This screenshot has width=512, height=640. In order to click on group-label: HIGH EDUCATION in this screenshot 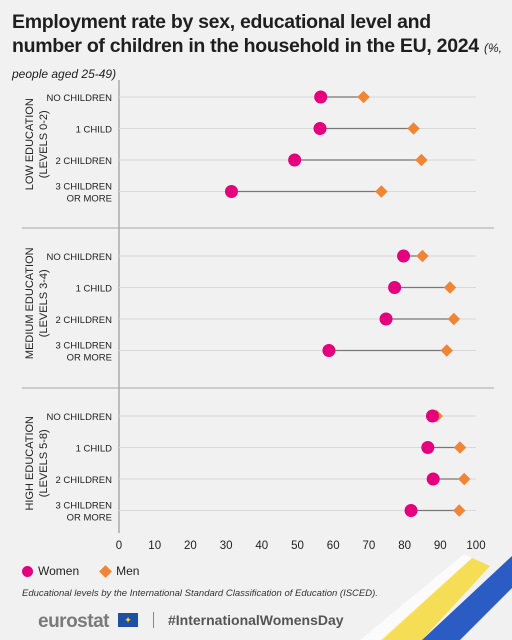, I will do `click(30, 463)`.